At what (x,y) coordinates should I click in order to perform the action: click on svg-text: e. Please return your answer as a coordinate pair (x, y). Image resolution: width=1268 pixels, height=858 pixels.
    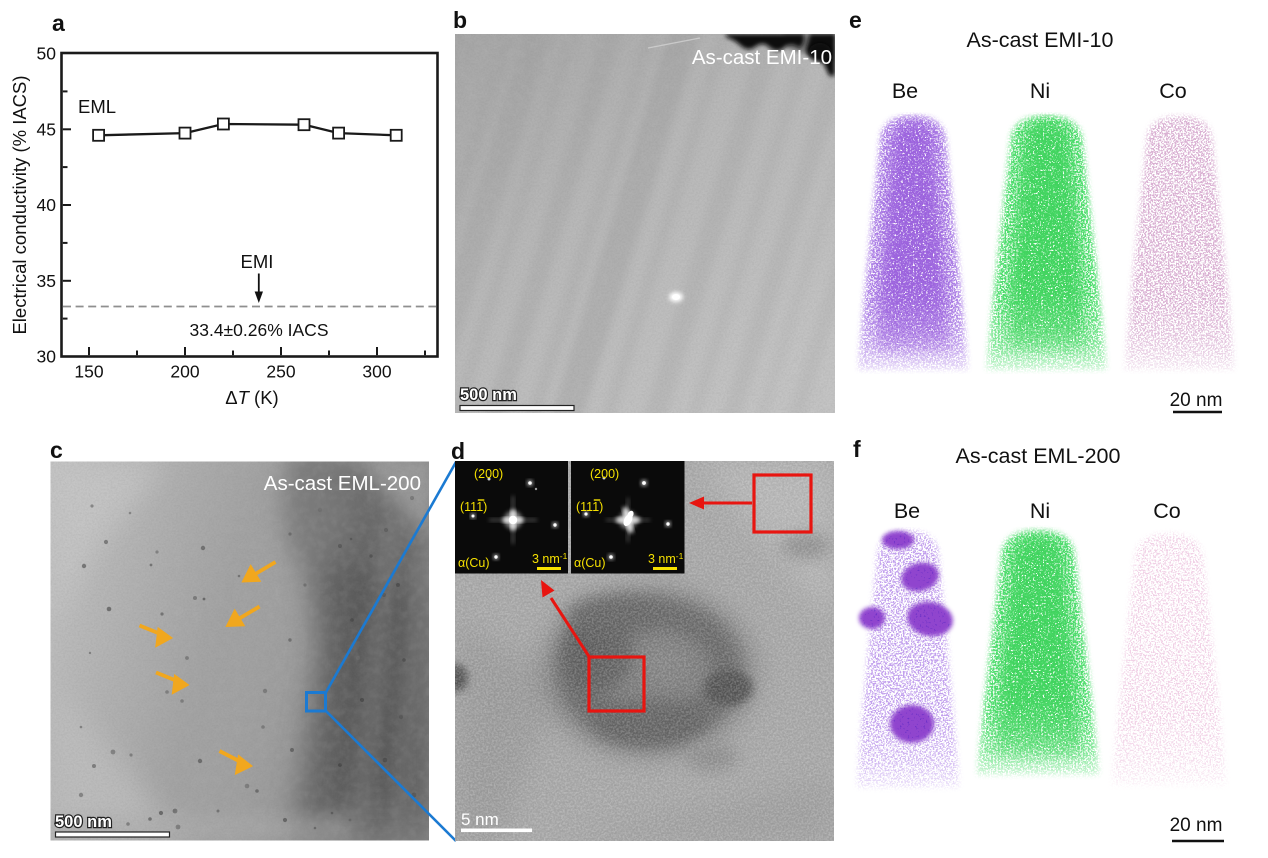
    Looking at the image, I should click on (855, 20).